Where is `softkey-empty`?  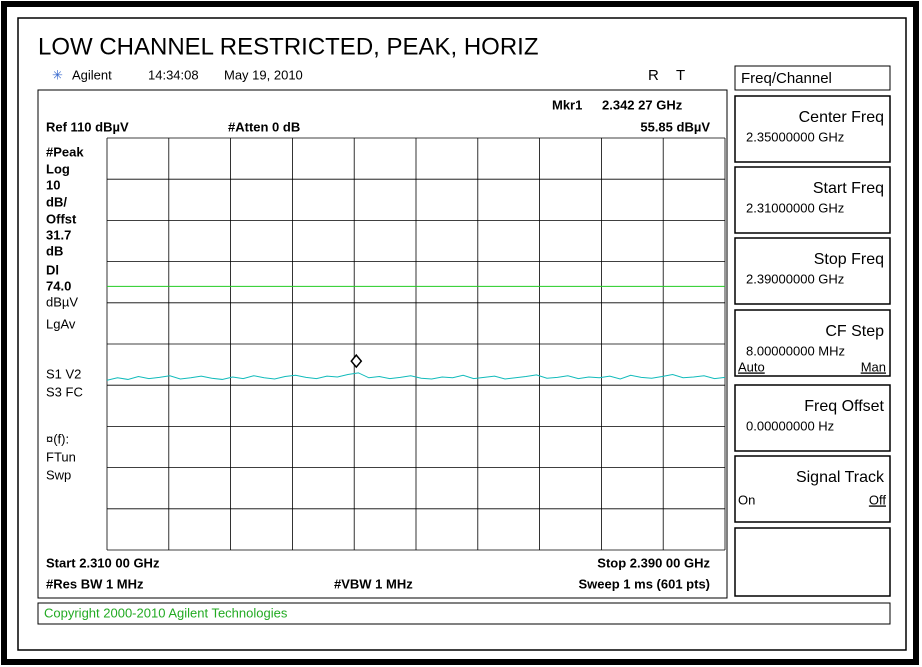
softkey-empty is located at coordinates (812, 562).